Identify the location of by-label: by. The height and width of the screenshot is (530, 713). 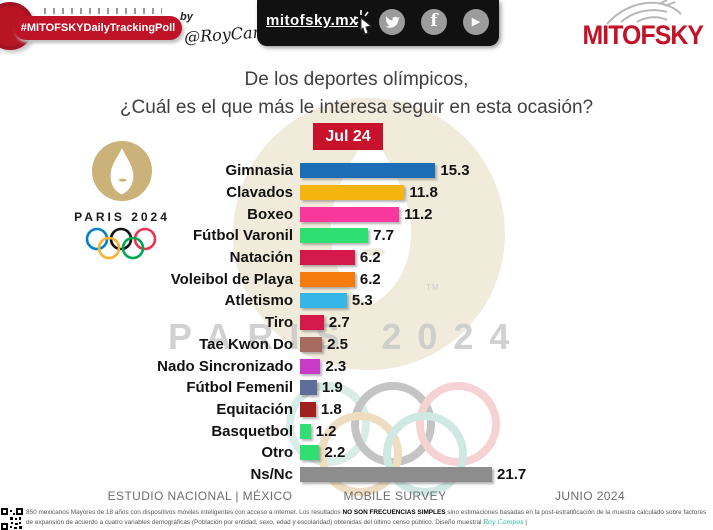
(186, 17).